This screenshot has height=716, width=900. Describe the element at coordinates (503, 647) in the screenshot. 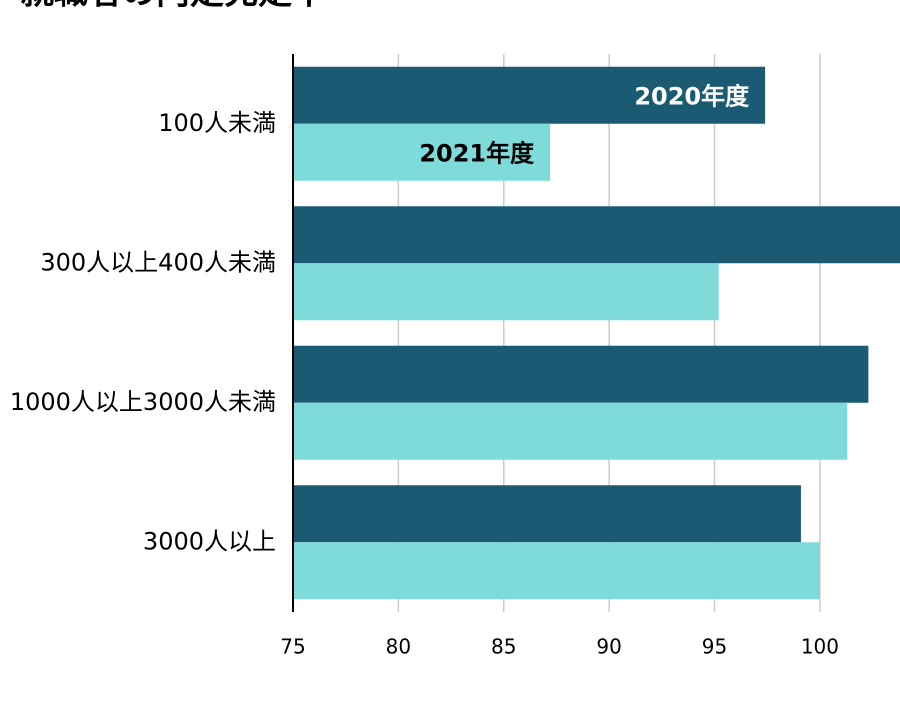

I see `x-tick-label: 85` at that location.